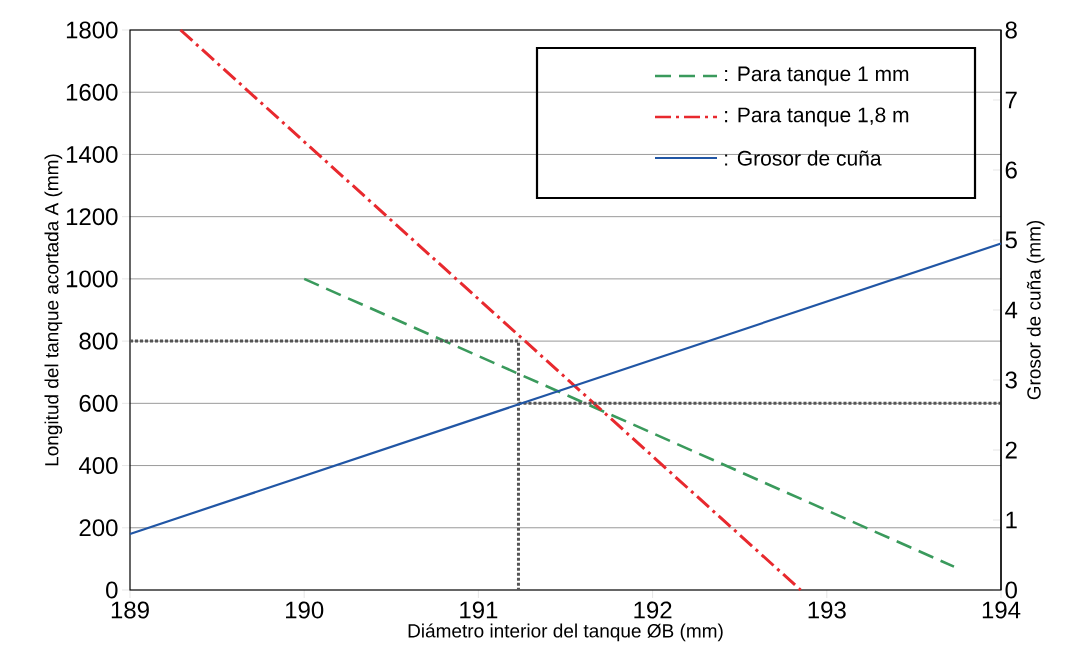 This screenshot has width=1084, height=672. Describe the element at coordinates (92, 279) in the screenshot. I see `y-tick-label: 1000` at that location.